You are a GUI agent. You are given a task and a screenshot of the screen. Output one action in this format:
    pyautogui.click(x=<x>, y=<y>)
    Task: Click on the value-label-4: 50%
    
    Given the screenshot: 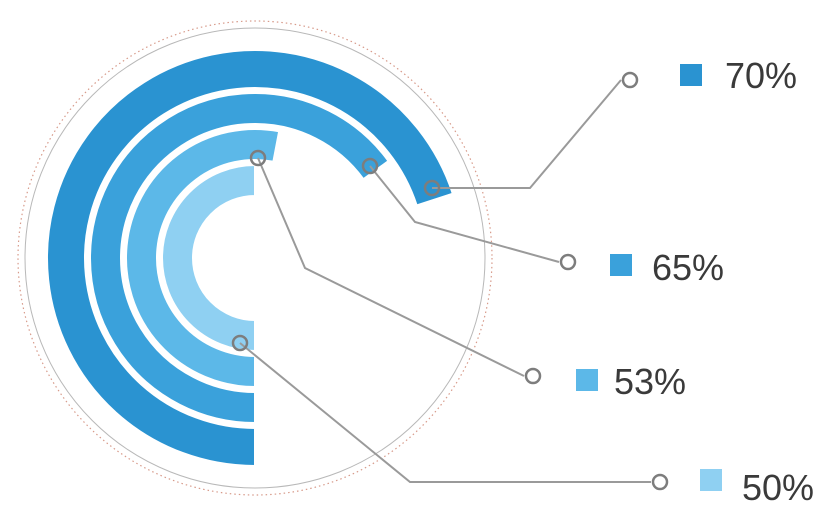 What is the action you would take?
    pyautogui.click(x=778, y=487)
    